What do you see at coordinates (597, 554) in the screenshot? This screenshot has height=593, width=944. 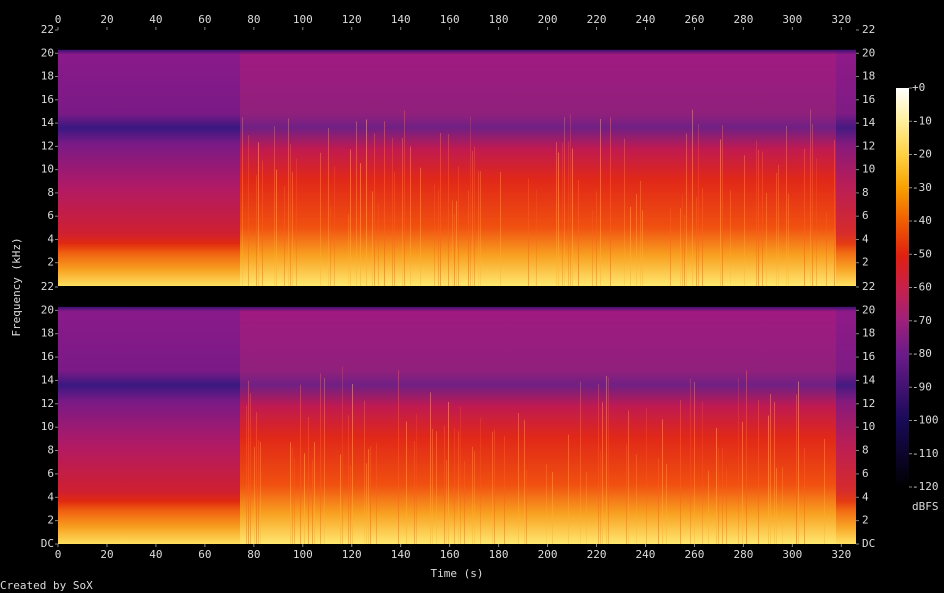 I see `x-tick-label: 220` at bounding box center [597, 554].